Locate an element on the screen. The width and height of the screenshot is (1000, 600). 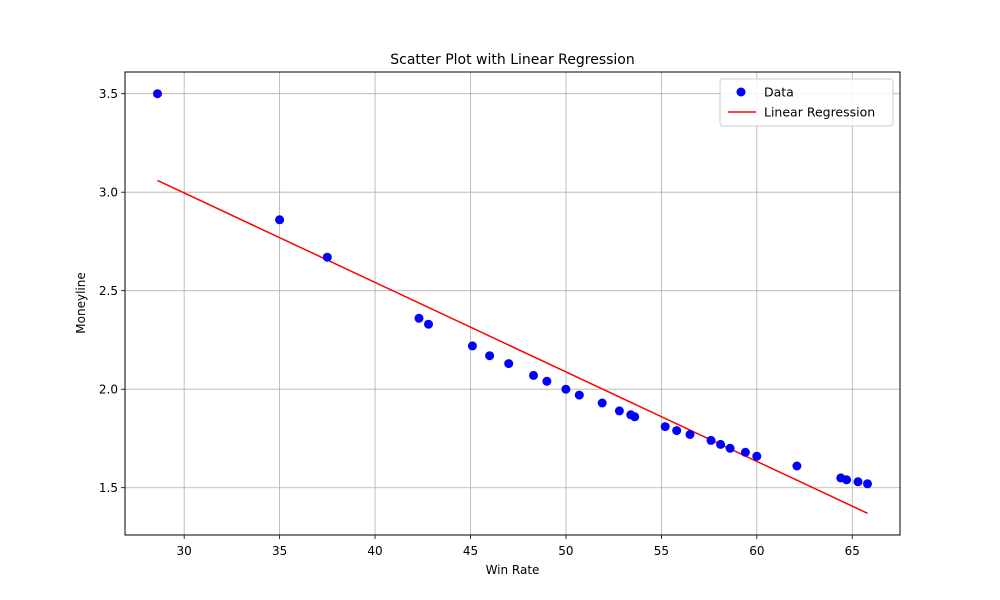
y-tick-label: 2.0 is located at coordinates (108, 390).